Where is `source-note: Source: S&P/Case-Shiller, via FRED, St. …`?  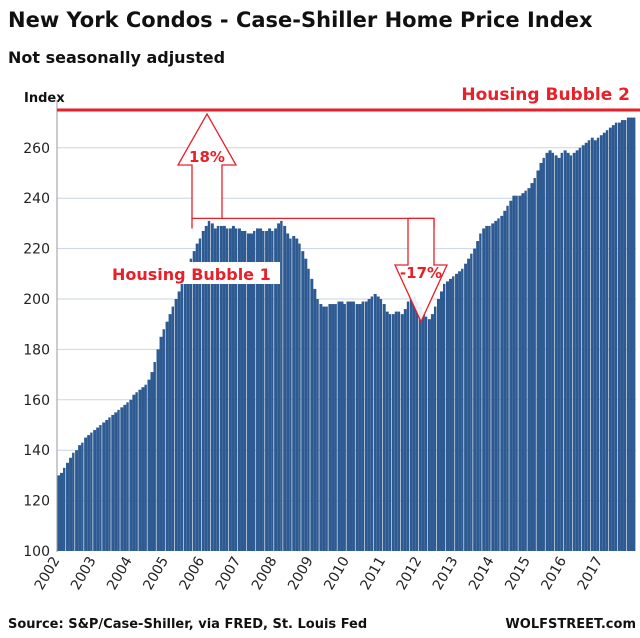
source-note: Source: S&P/Case-Shiller, via FRED, St. … is located at coordinates (187, 624).